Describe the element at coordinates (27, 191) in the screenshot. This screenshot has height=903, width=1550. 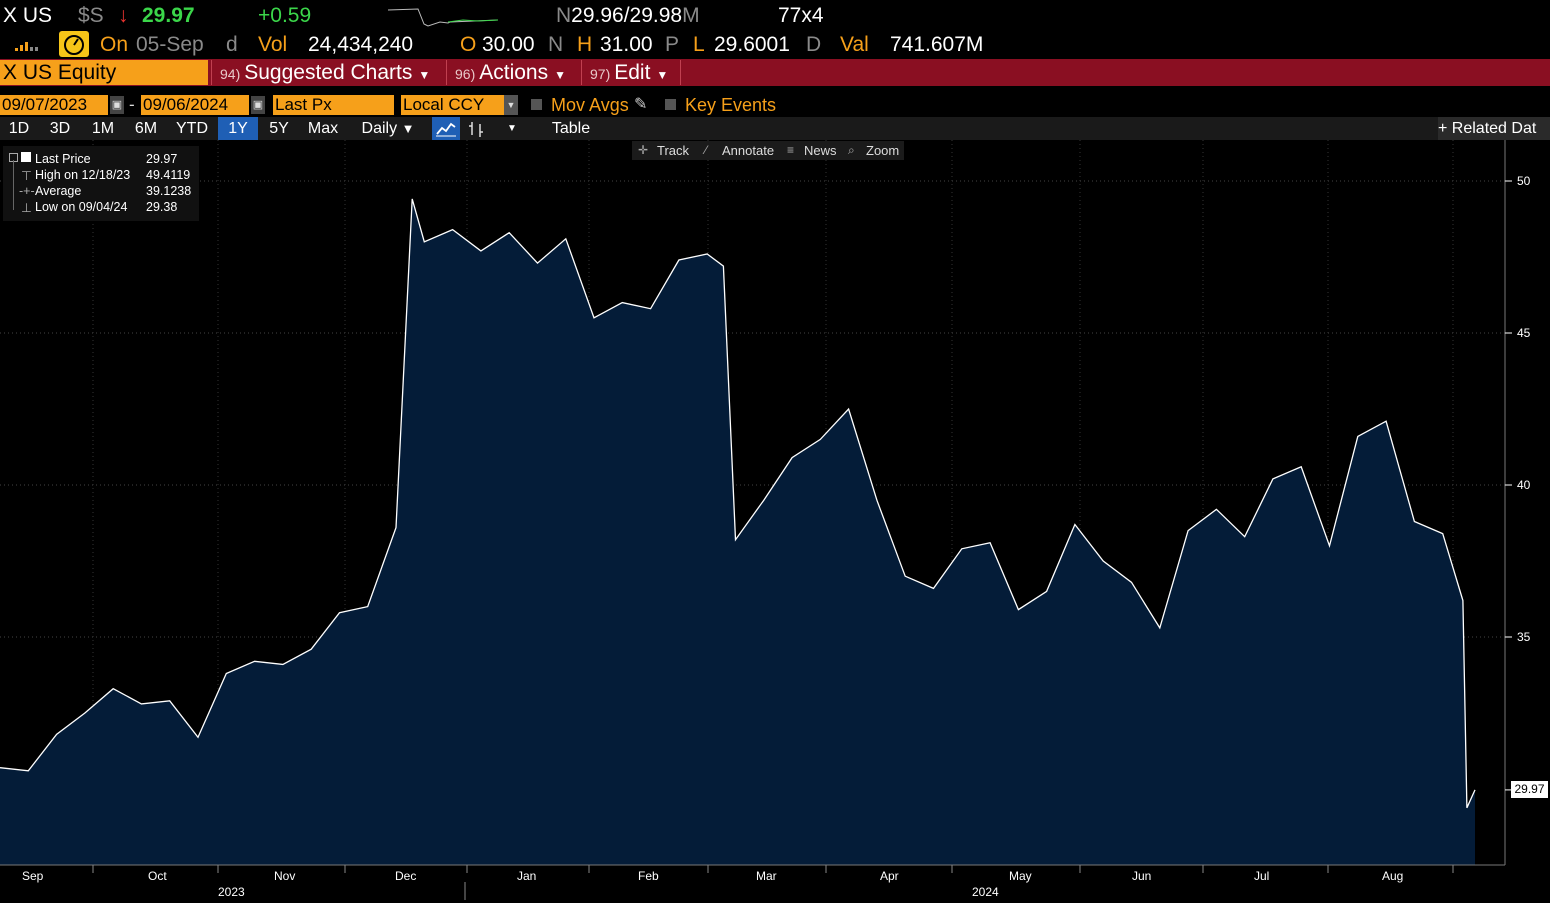
I see `average-marker-icon: -+-` at that location.